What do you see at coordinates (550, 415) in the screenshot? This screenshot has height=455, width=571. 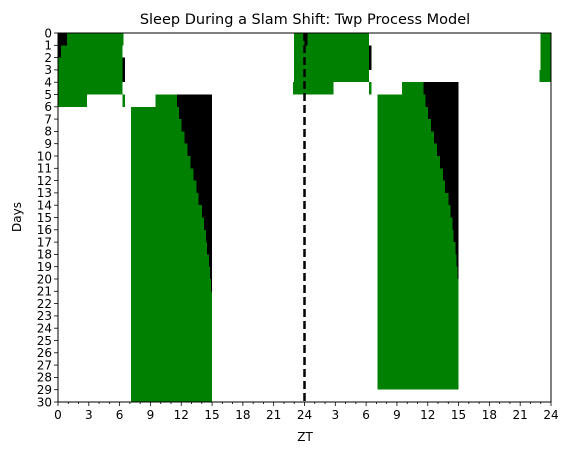 I see `x-tick-label: 24` at bounding box center [550, 415].